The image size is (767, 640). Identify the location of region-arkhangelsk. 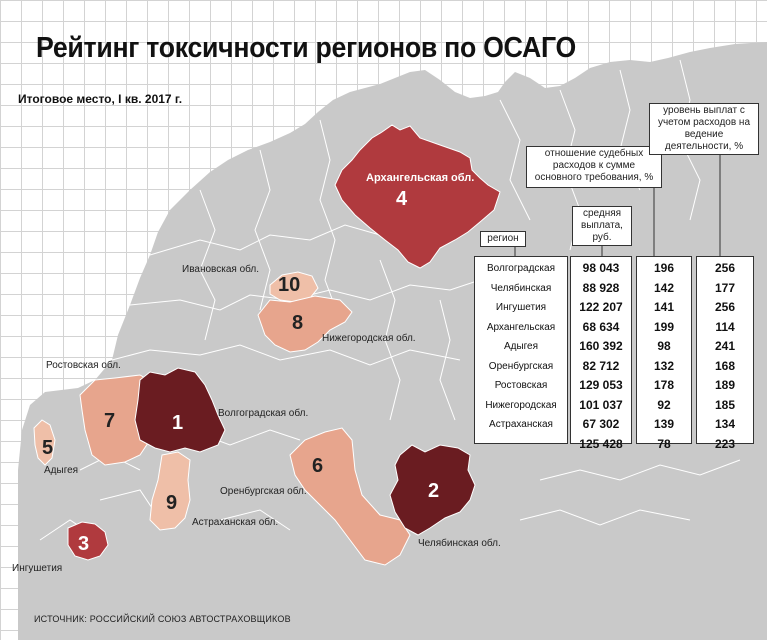
(417, 196).